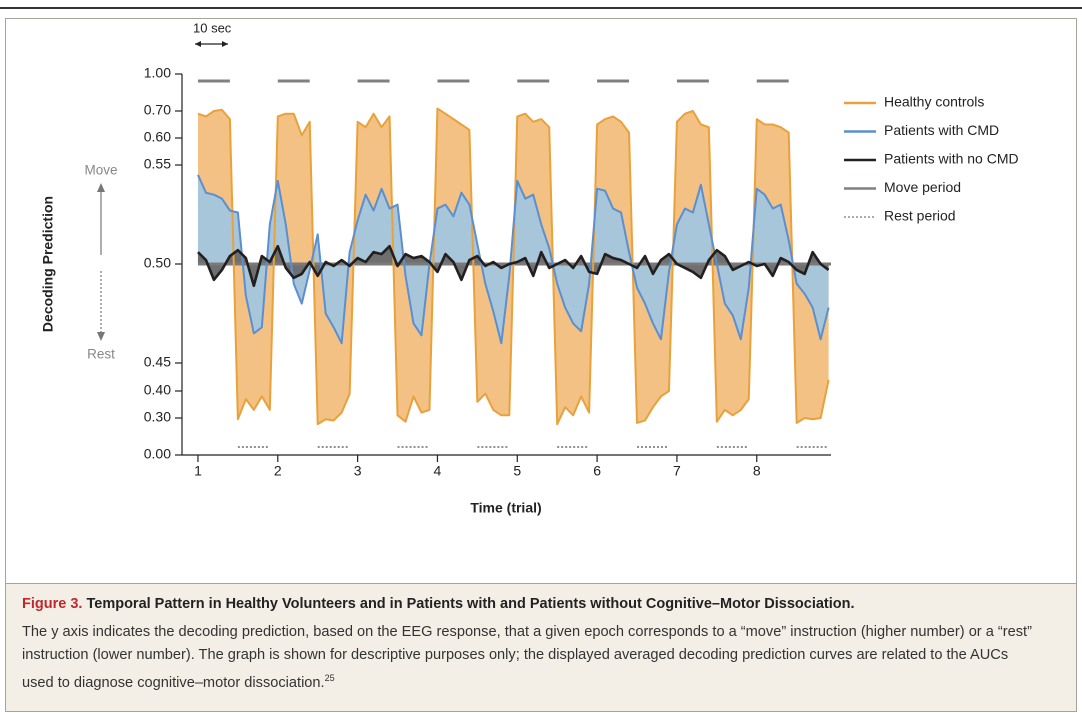  What do you see at coordinates (934, 102) in the screenshot?
I see `legend-label: Healthy controls` at bounding box center [934, 102].